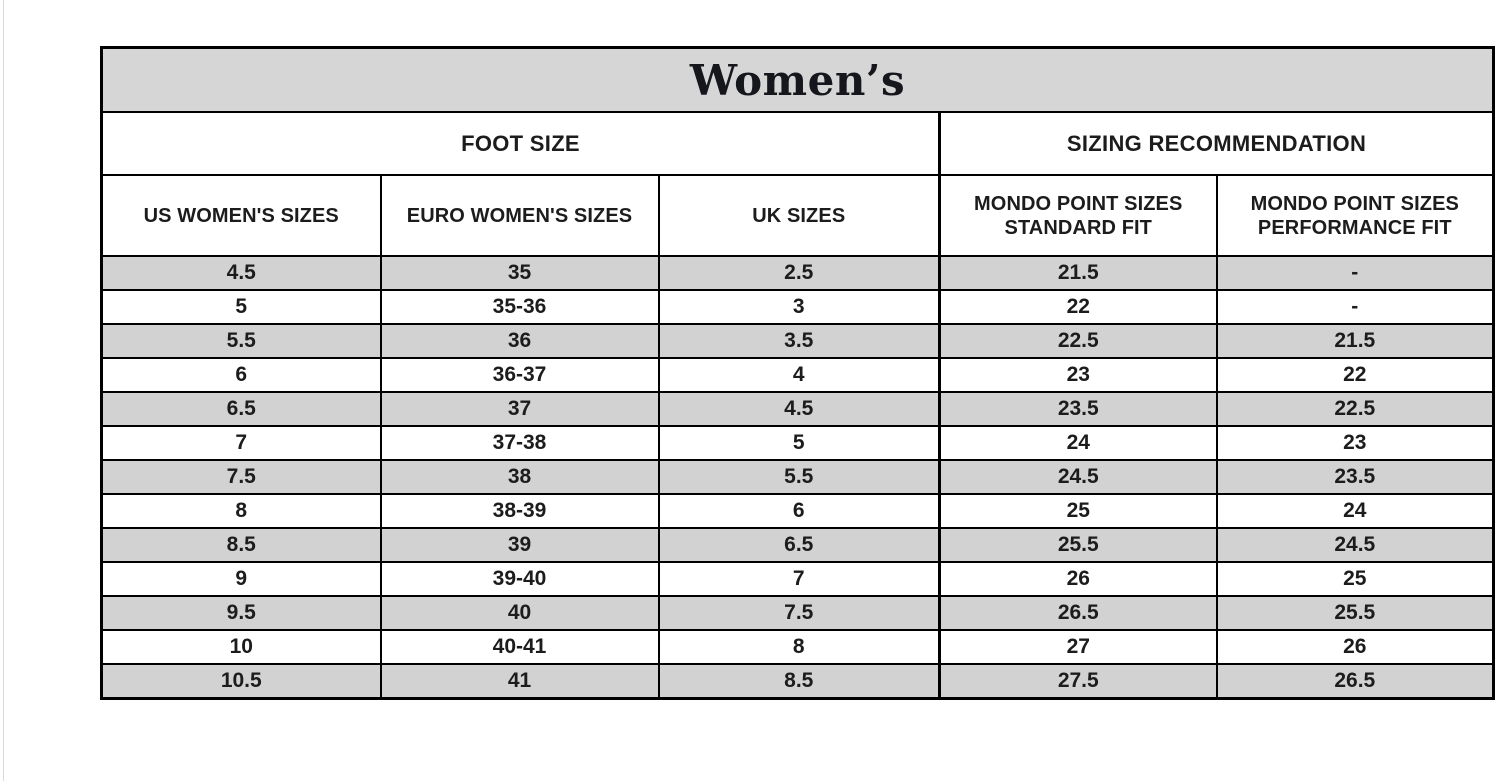 This screenshot has height=781, width=1500. What do you see at coordinates (241, 647) in the screenshot?
I see `size-cell: 10` at bounding box center [241, 647].